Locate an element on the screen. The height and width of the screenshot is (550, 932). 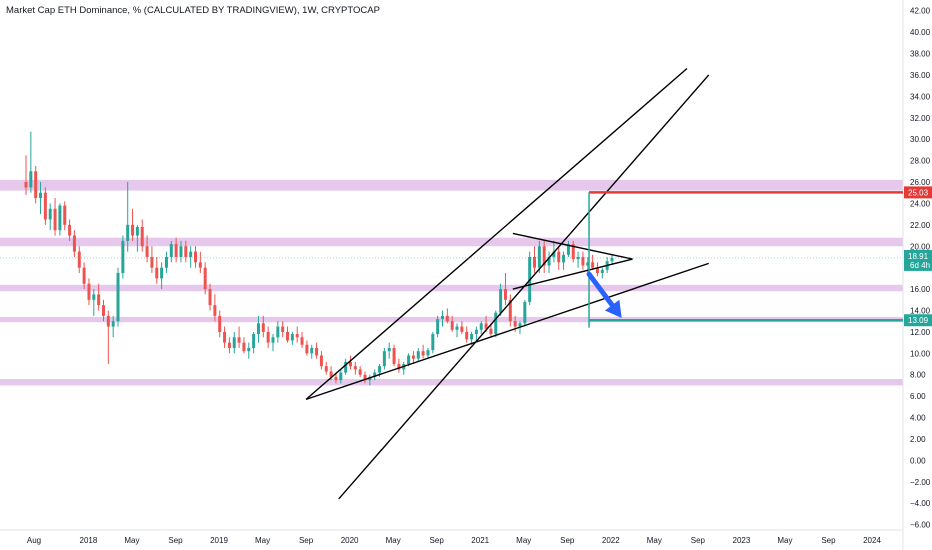
y-tick-label: 20.00 is located at coordinates (920, 246).